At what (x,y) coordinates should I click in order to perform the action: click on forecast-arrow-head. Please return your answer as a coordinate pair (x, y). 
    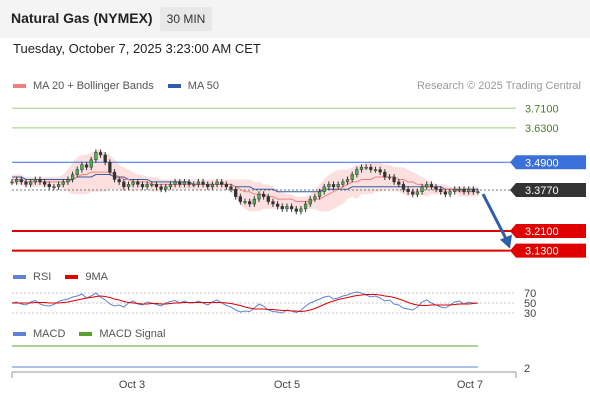
    Looking at the image, I should click on (506, 241).